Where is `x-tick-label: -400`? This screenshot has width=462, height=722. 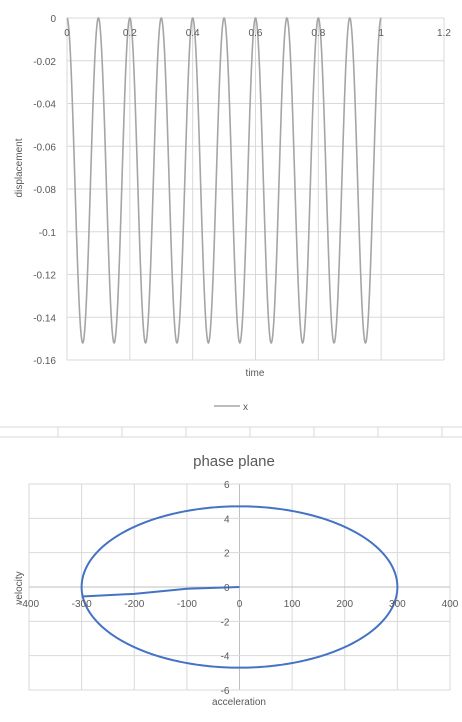 x-tick-label: -400 is located at coordinates (29, 604).